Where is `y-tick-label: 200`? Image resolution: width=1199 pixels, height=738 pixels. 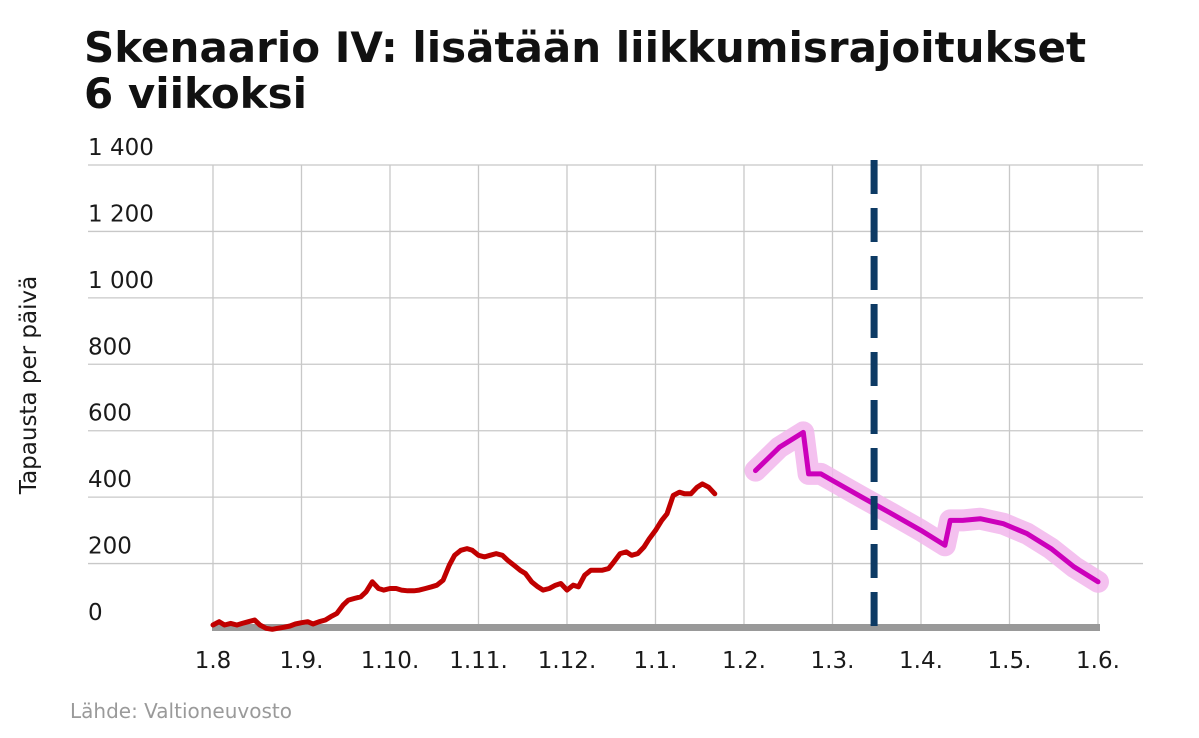
y-tick-label: 200 is located at coordinates (110, 547).